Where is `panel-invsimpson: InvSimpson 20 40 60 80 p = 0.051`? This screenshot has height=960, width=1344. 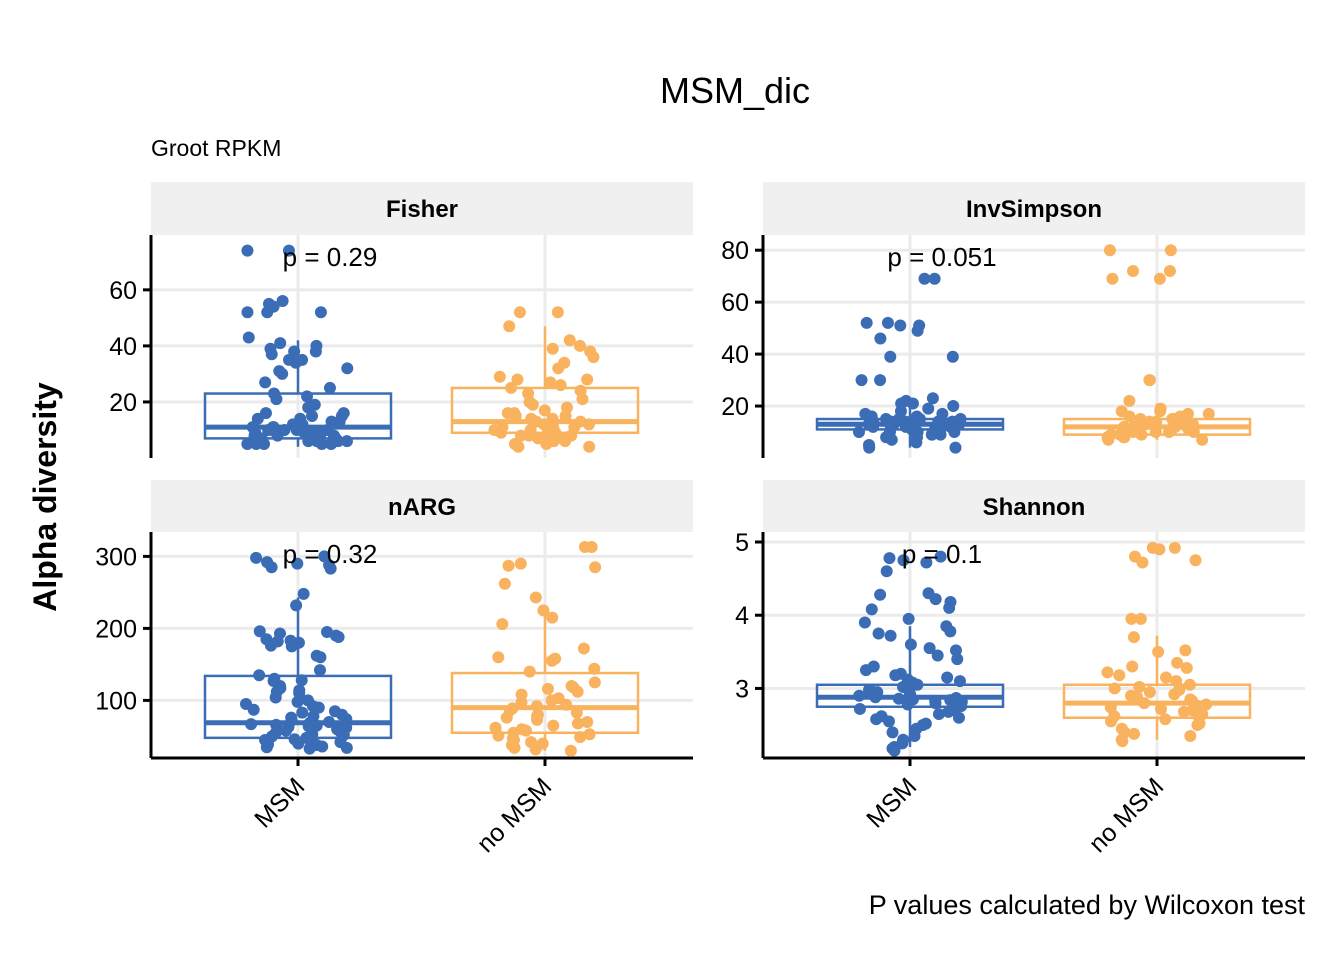
panel-invsimpson: InvSimpson 20 40 60 80 p = 0.051 is located at coordinates (1013, 320).